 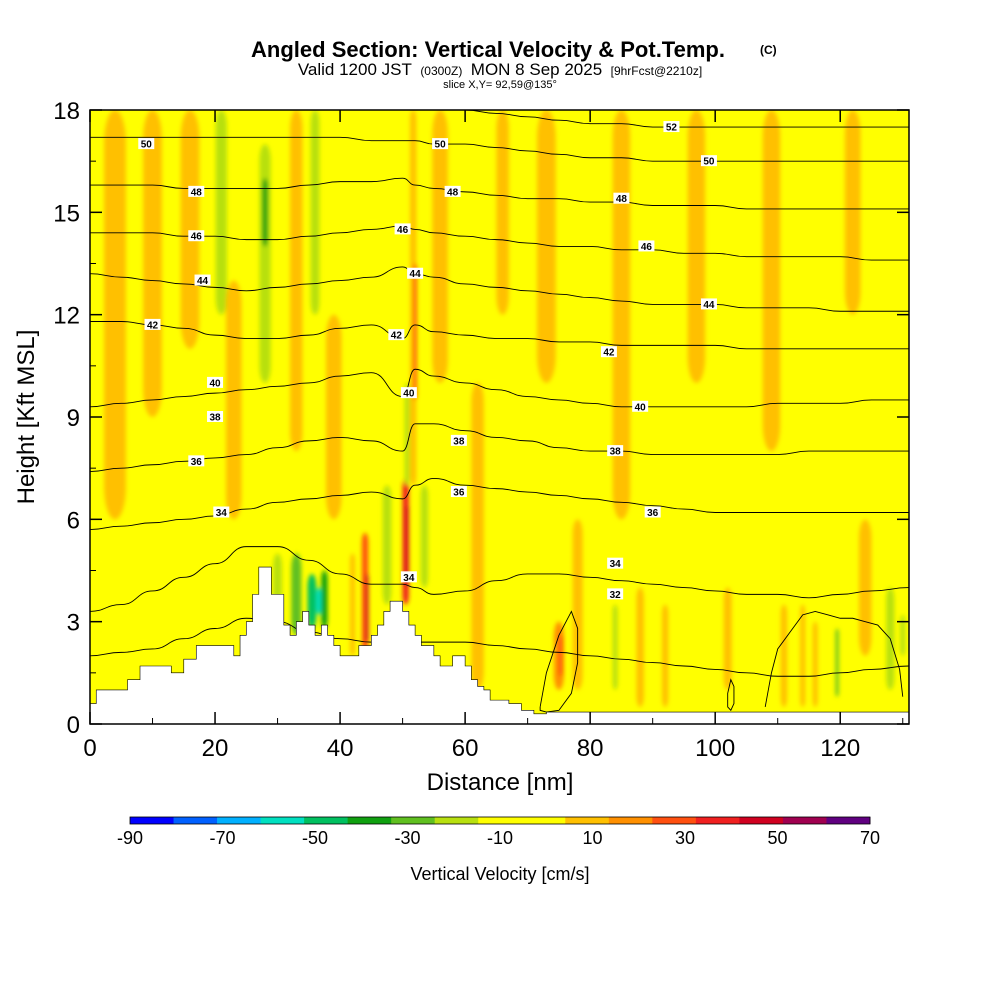 What do you see at coordinates (459, 493) in the screenshot?
I see `contour-label-text-23: 36` at bounding box center [459, 493].